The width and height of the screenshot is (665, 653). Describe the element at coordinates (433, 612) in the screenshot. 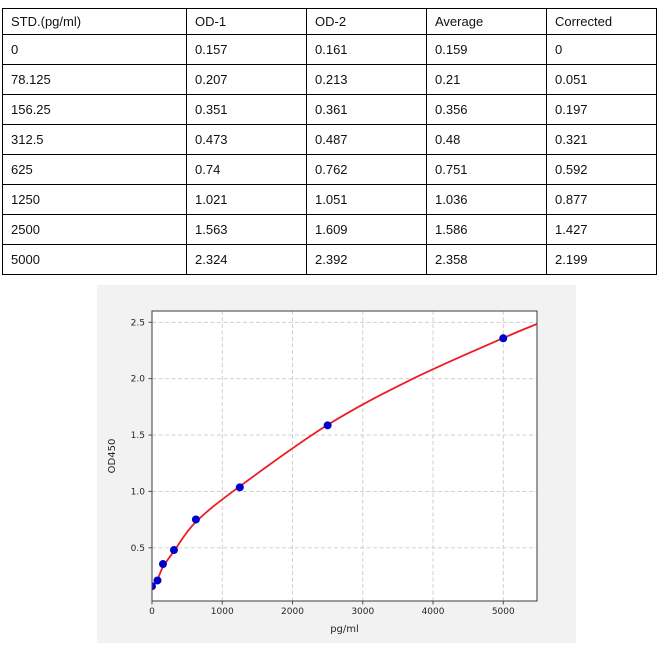

I see `x-tick-label: 4000` at that location.